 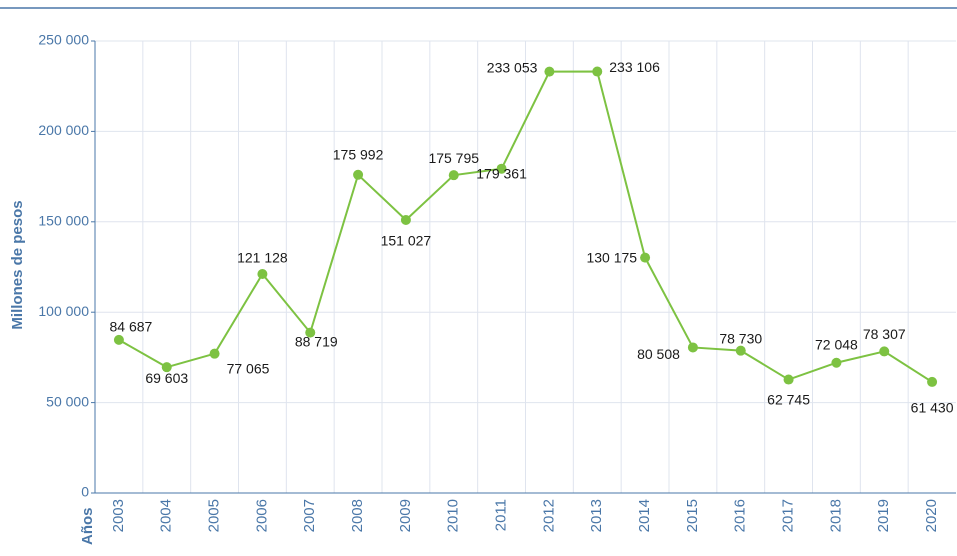 What do you see at coordinates (634, 67) in the screenshot?
I see `data-label: 233 106` at bounding box center [634, 67].